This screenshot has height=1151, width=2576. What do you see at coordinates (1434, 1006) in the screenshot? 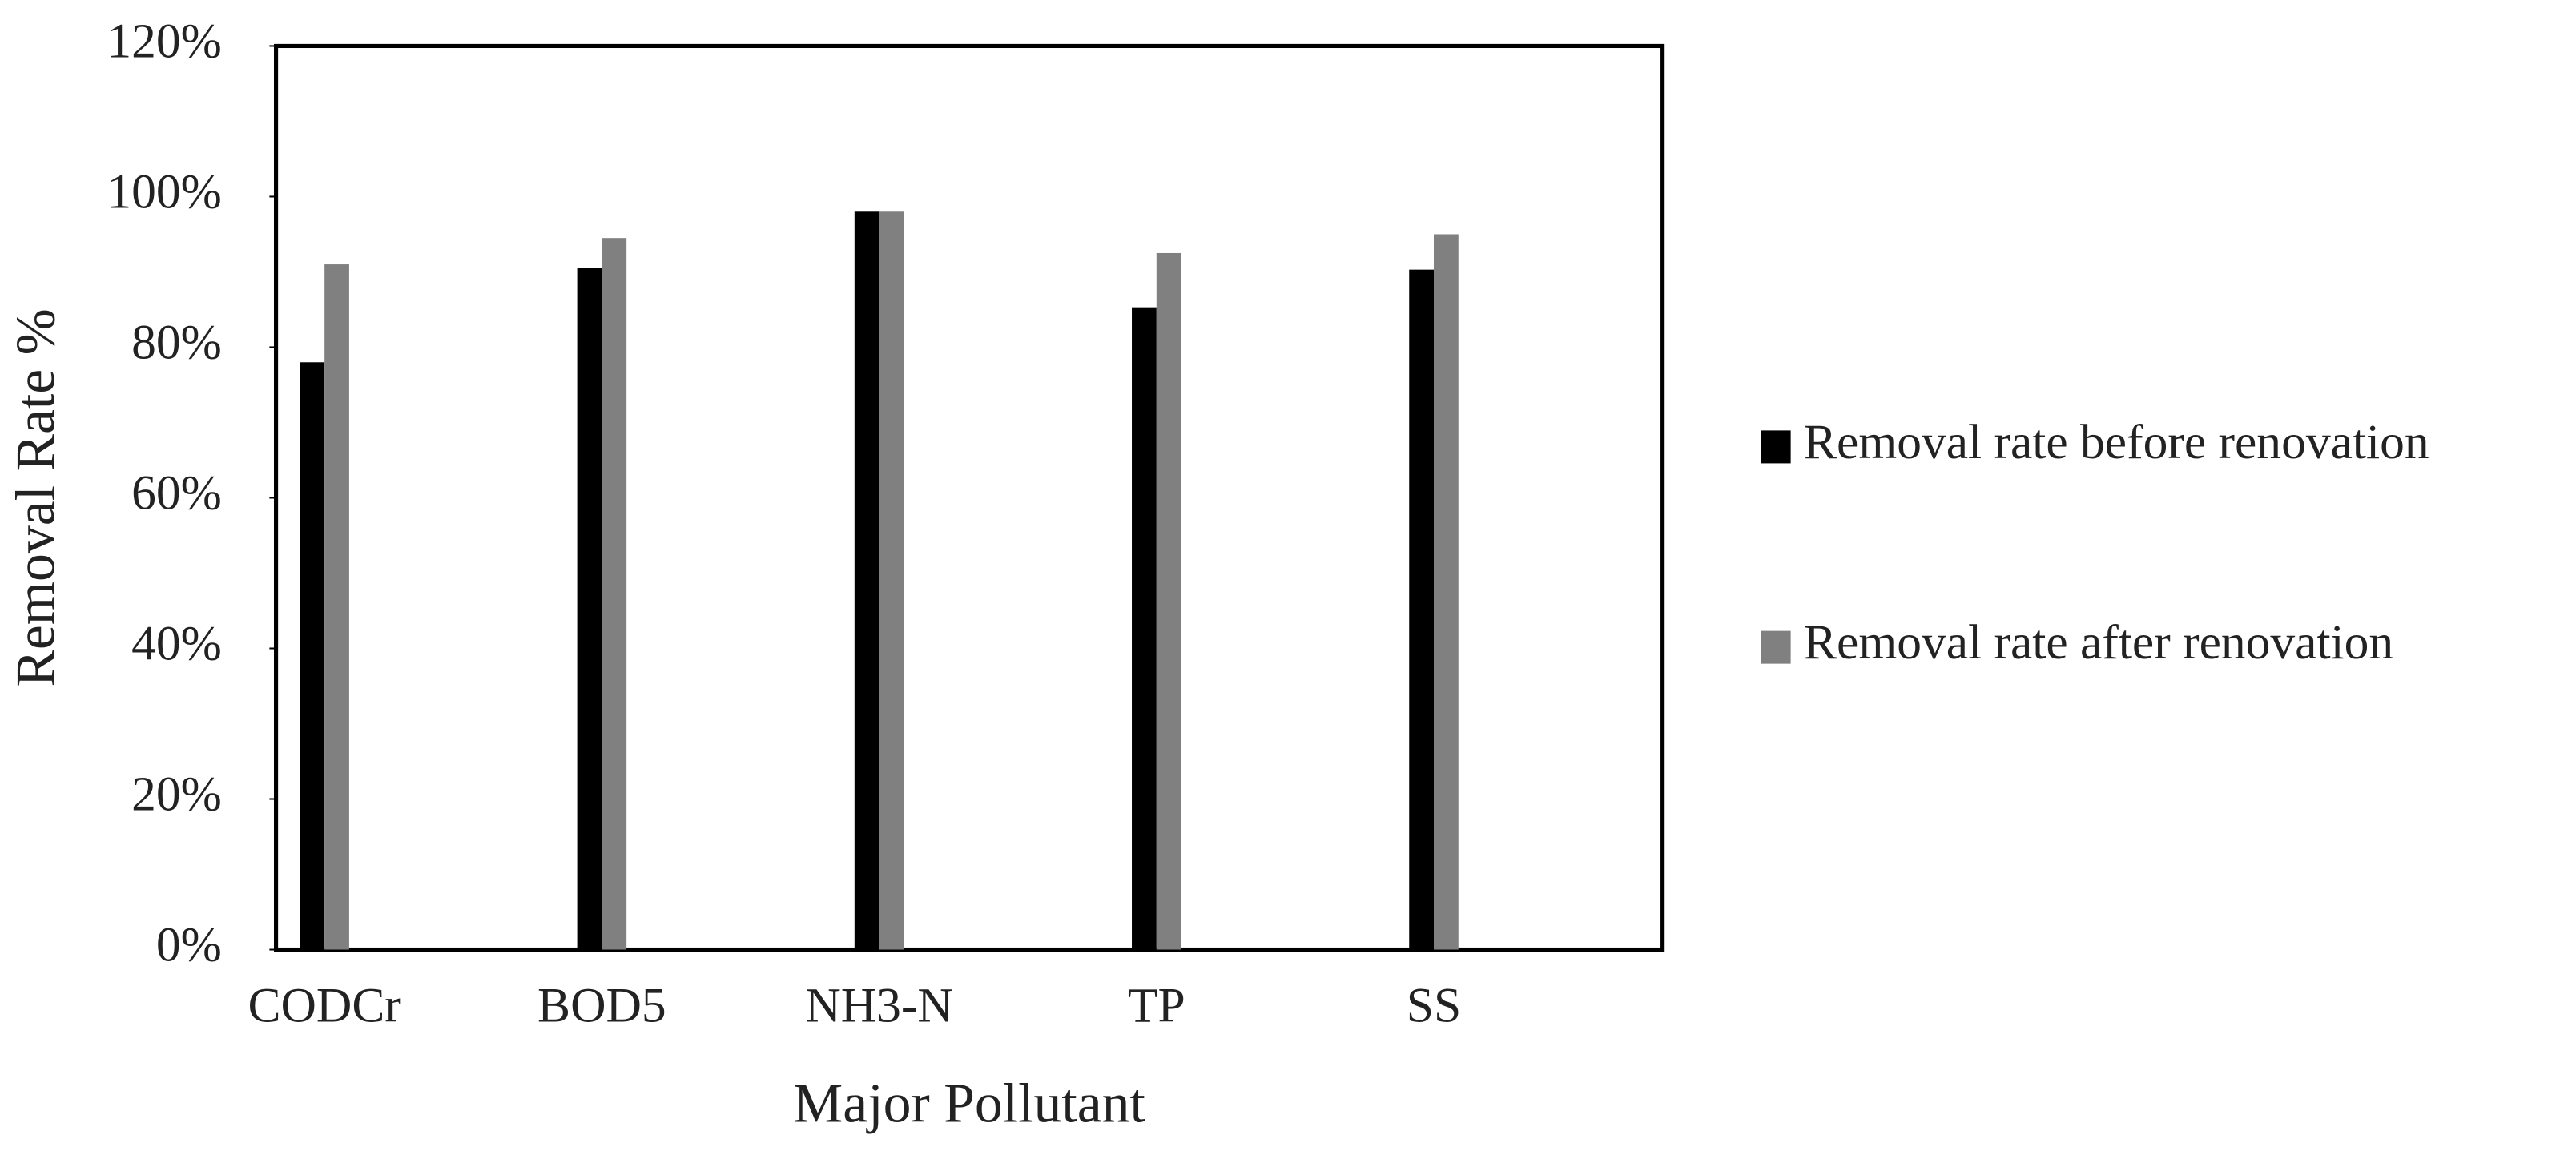
I see `x-tick-label: SS` at bounding box center [1434, 1006].